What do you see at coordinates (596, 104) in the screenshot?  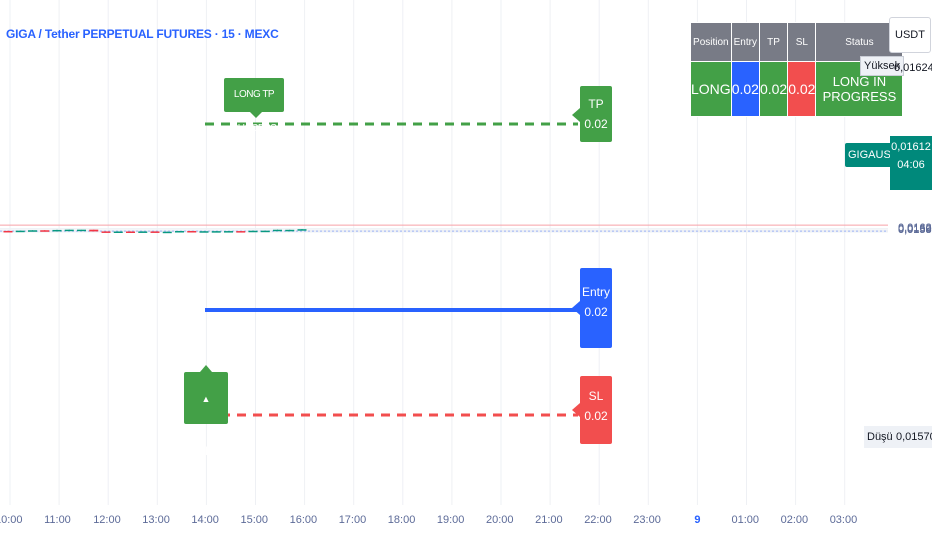 I see `tp-tag-name: TP` at bounding box center [596, 104].